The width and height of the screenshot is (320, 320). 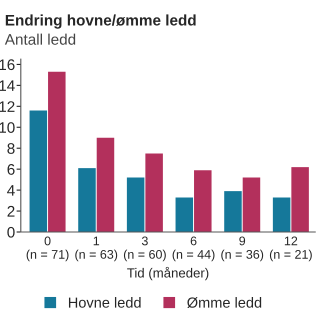 I want to click on x-tick-label: 1 (n = 63), so click(x=96, y=249).